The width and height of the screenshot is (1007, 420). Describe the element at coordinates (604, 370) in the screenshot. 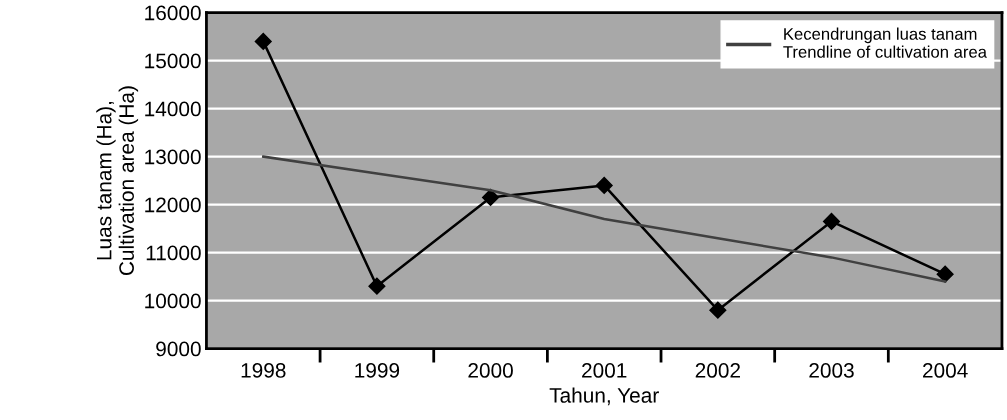

I see `x-tick-label: 2001` at that location.